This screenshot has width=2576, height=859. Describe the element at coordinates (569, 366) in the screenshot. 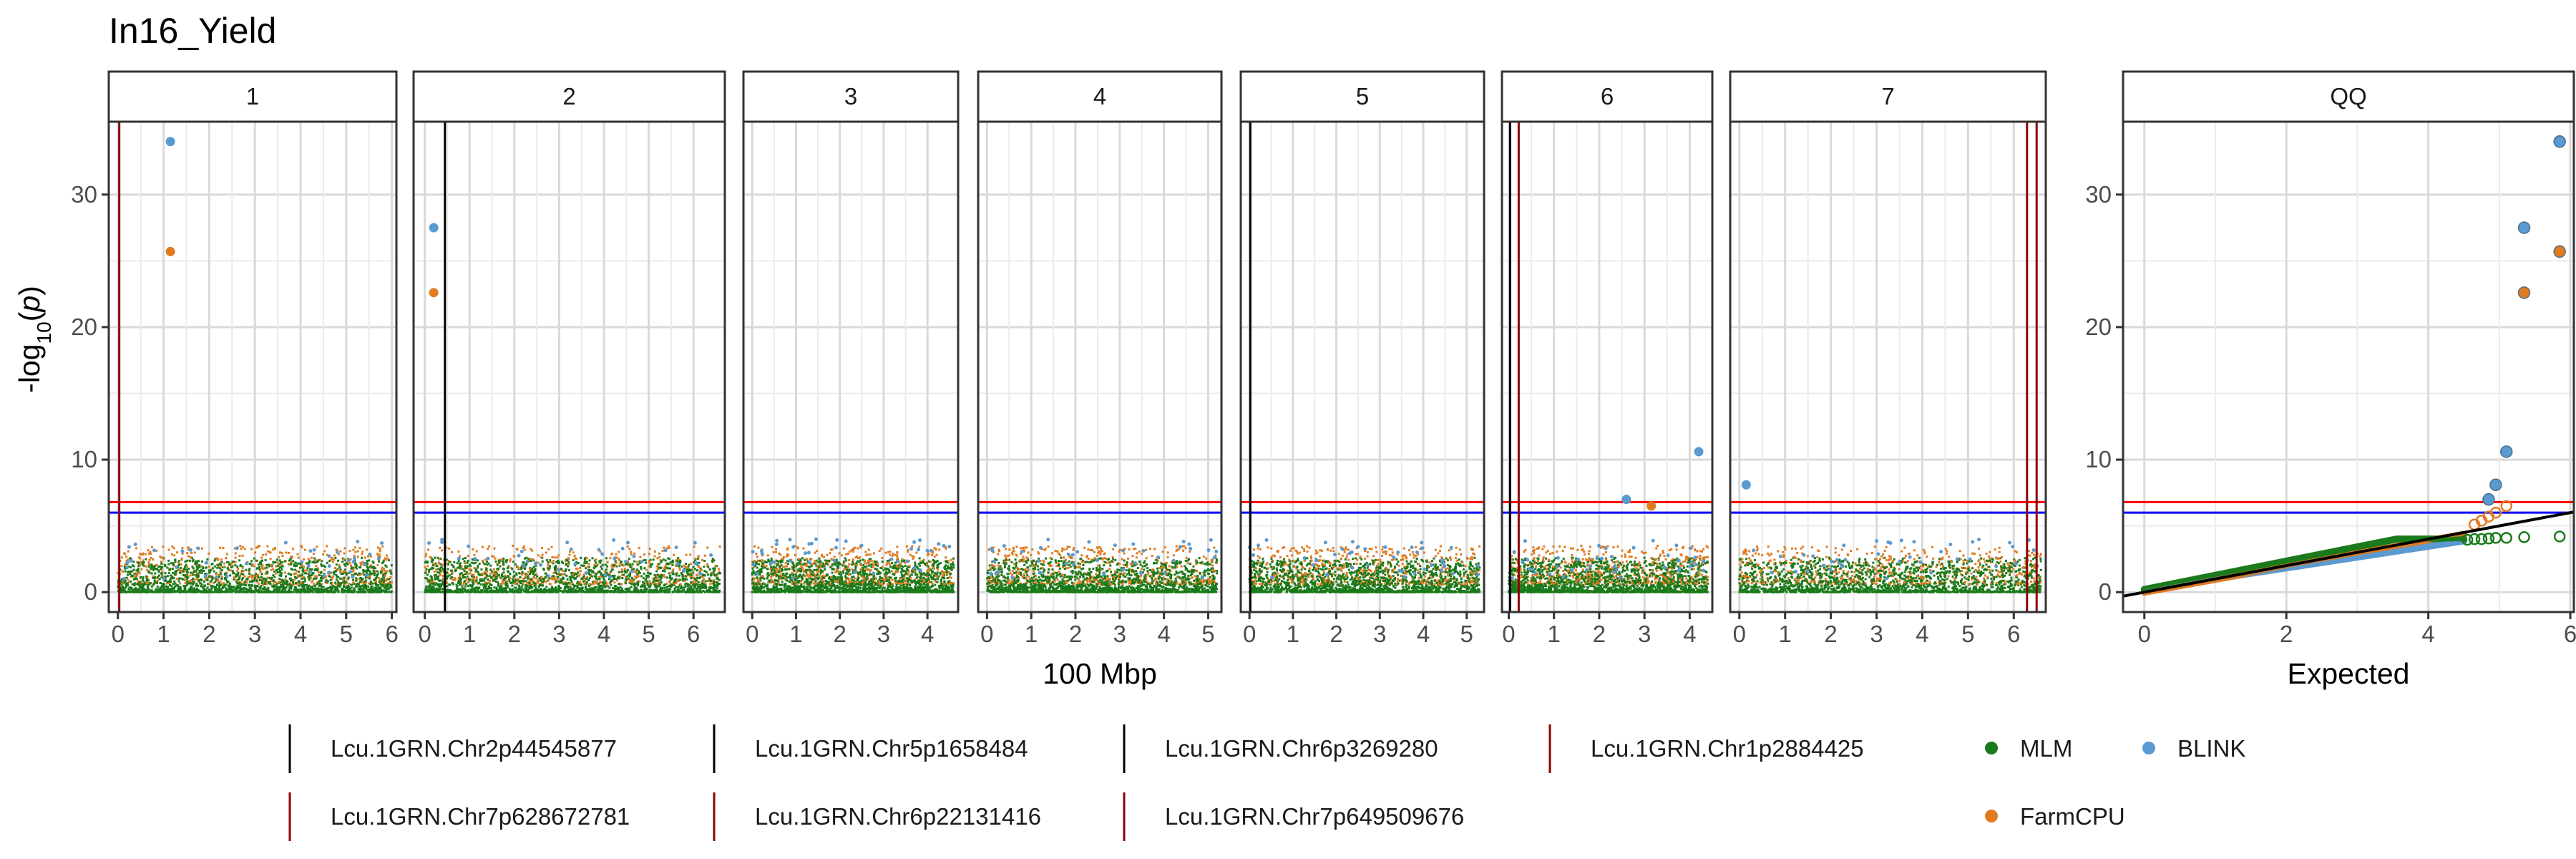

I see `panel-border` at that location.